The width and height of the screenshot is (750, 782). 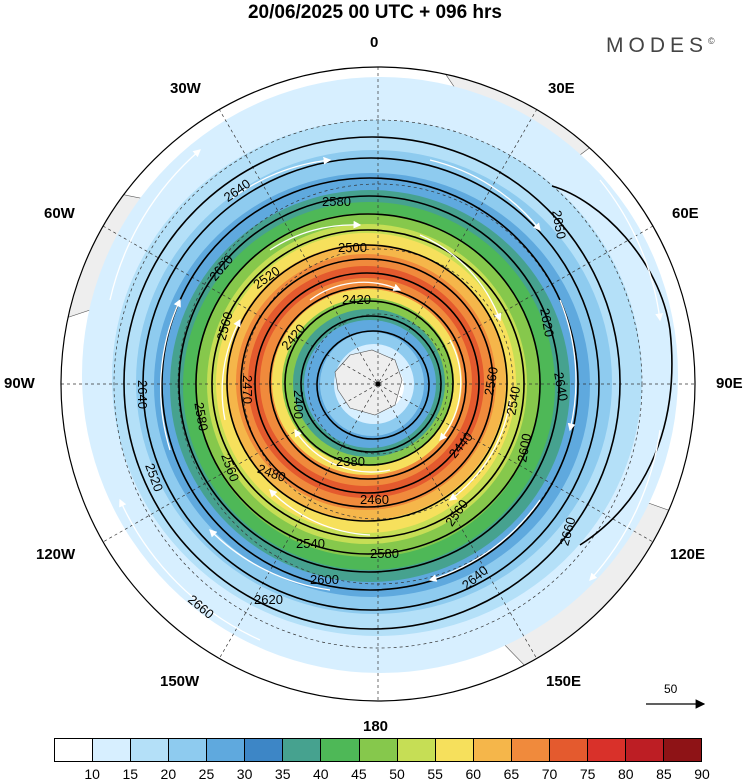 I want to click on colorbar-tick-label: 90, so click(x=702, y=774).